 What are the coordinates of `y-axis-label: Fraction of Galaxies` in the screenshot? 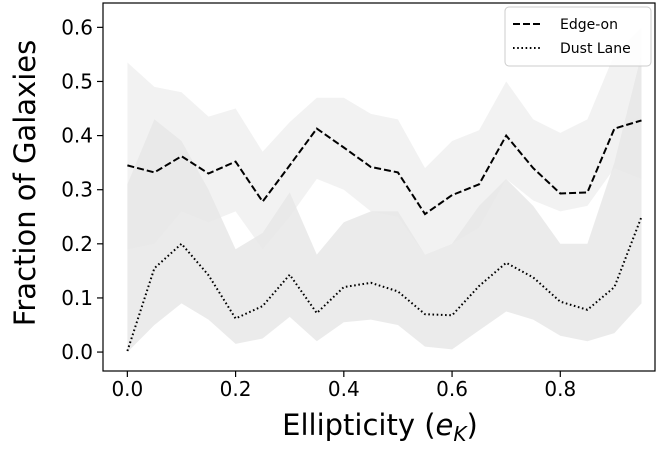 It's located at (25, 183).